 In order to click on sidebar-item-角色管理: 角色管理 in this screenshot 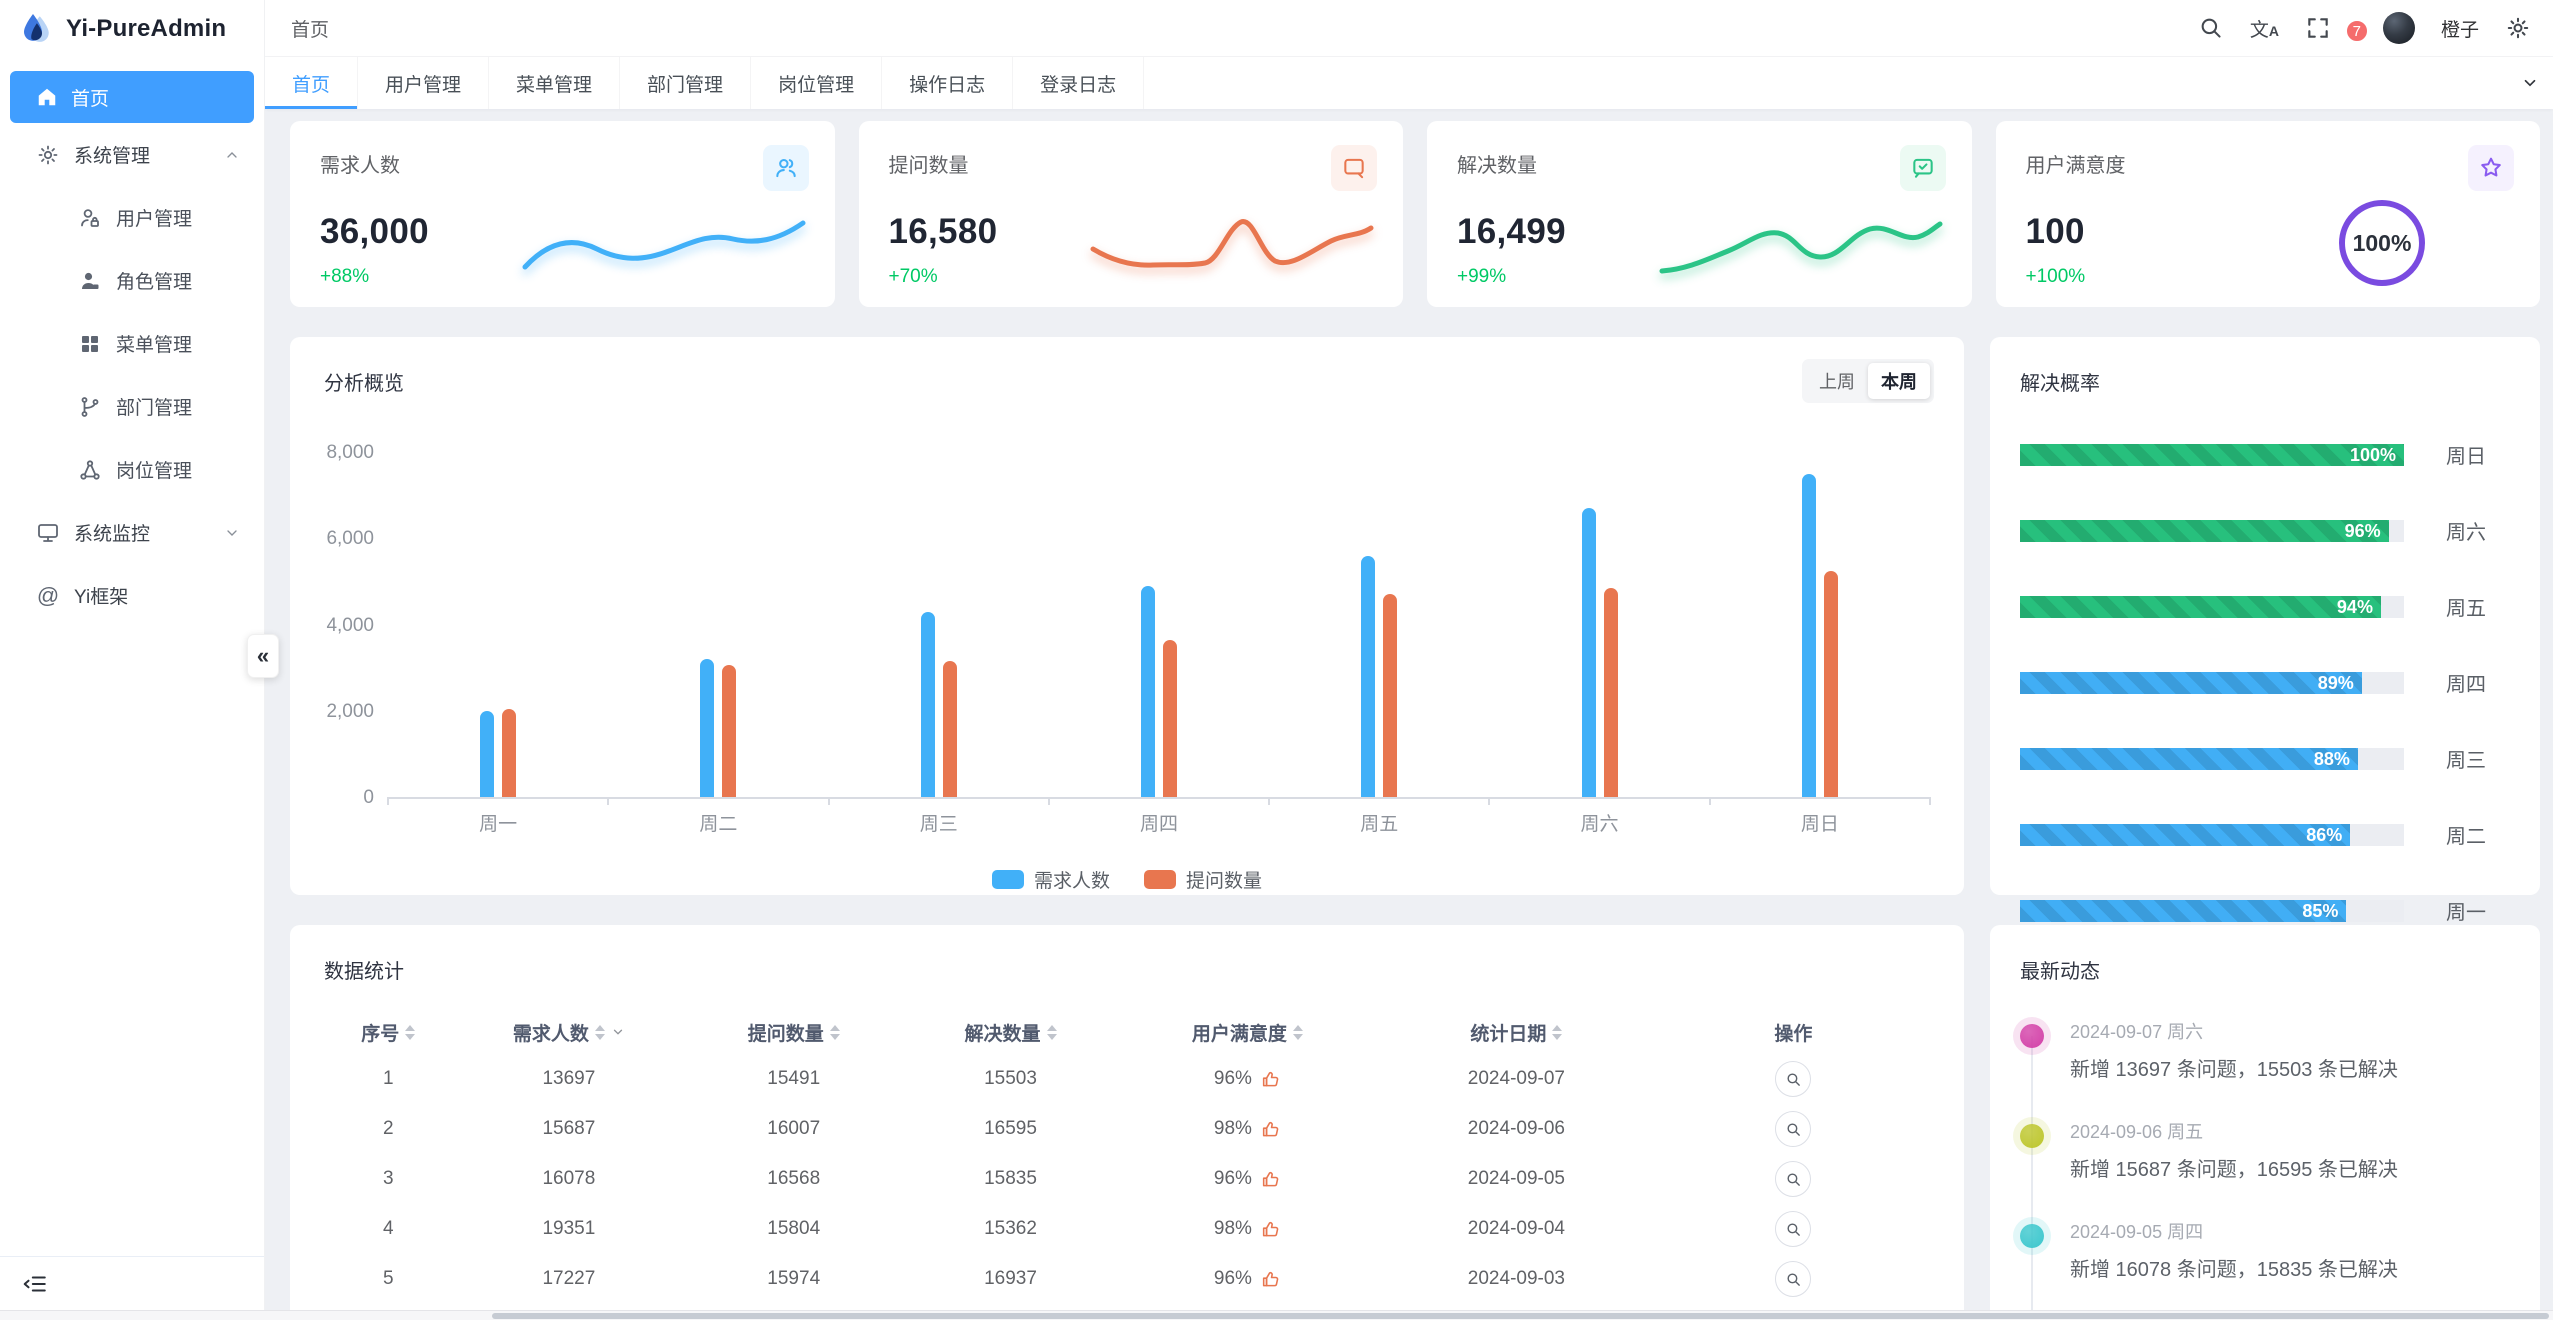, I will do `click(132, 280)`.